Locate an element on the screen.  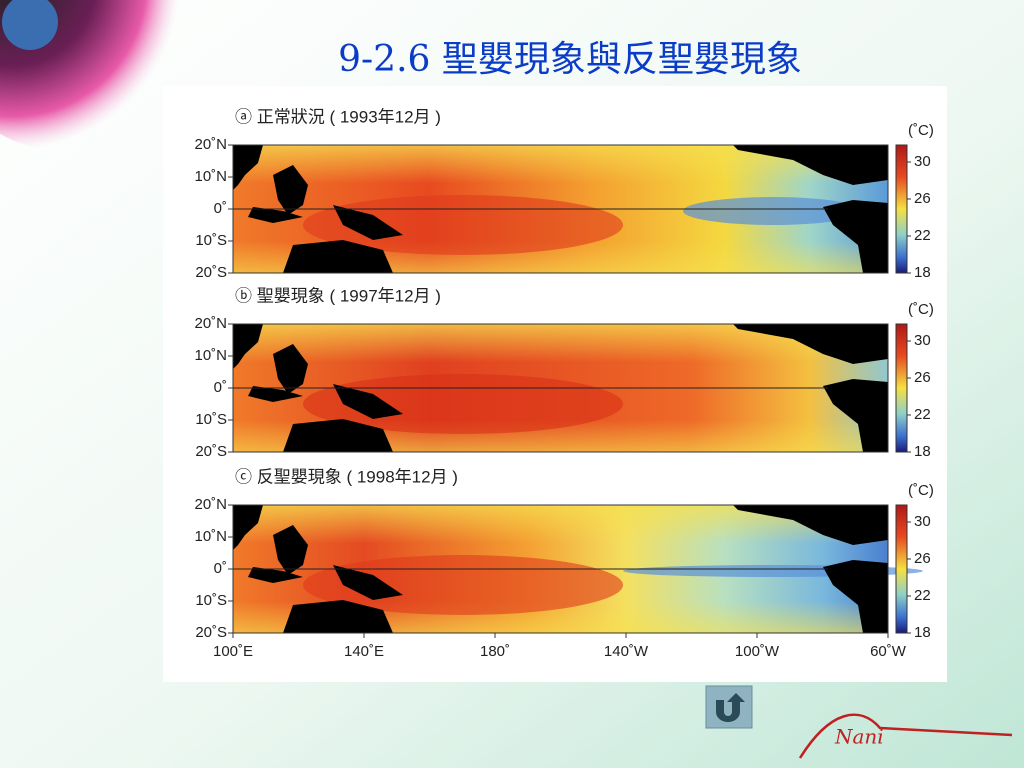
button-arrow is located at coordinates (730, 707).